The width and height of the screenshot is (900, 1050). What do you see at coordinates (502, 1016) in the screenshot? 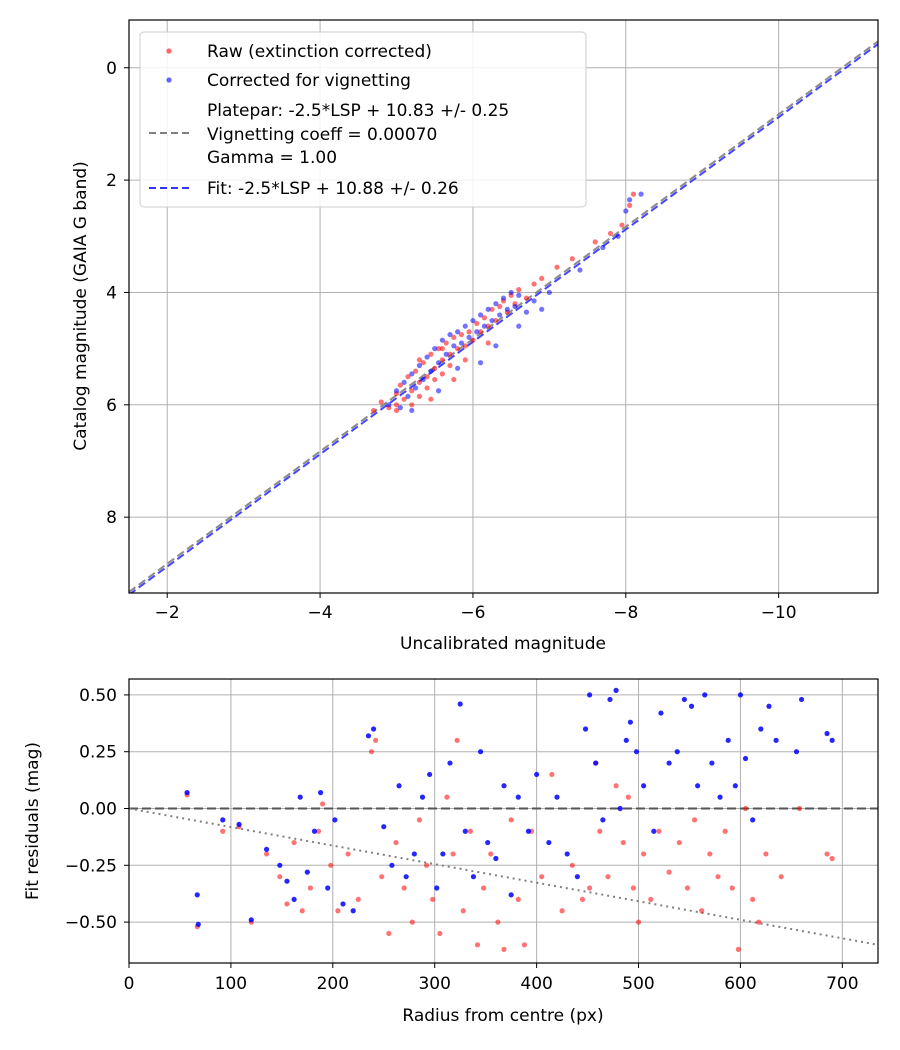
I see `bottom-x-axis-label: Radius from centre (px)` at bounding box center [502, 1016].